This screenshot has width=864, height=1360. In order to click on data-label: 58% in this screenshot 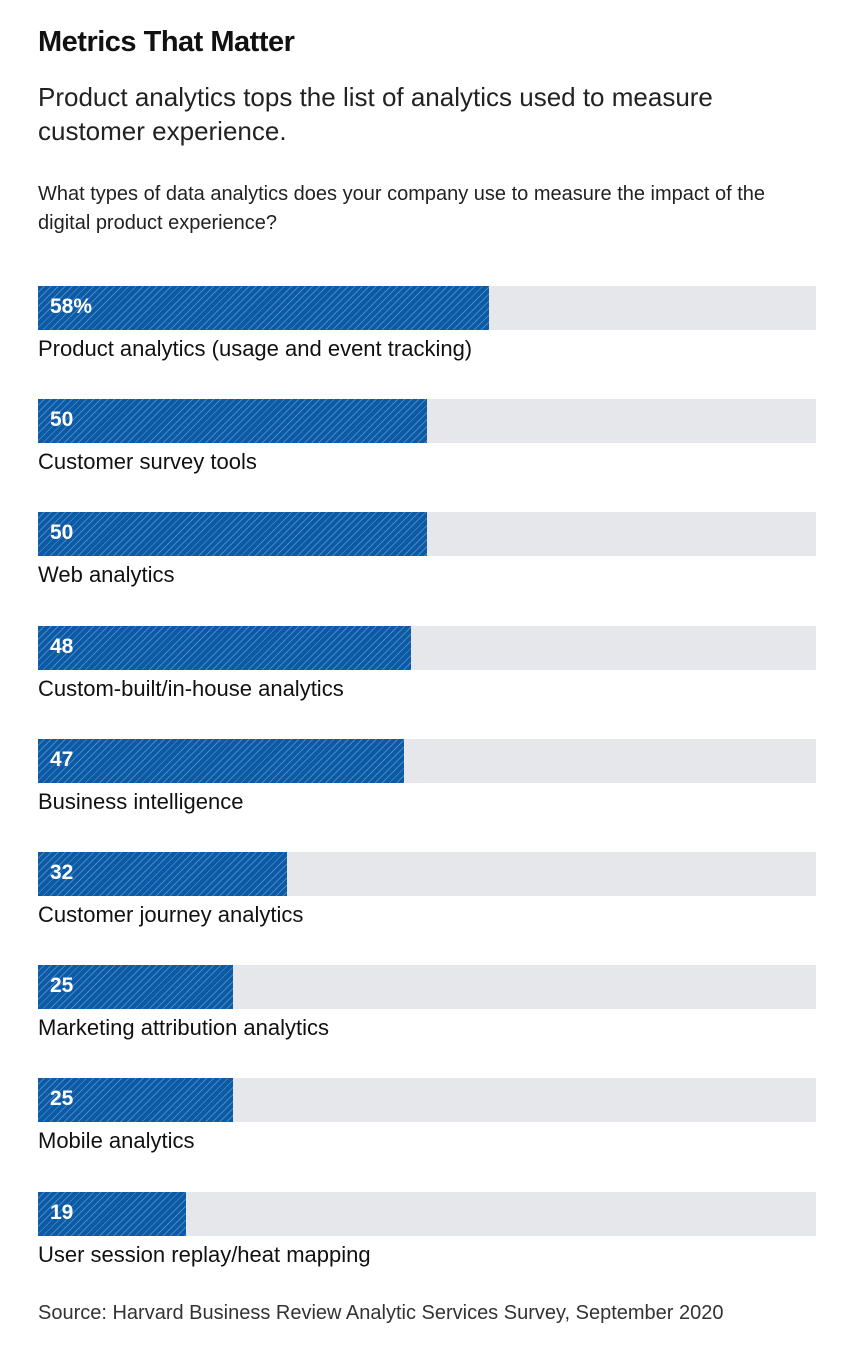, I will do `click(71, 306)`.